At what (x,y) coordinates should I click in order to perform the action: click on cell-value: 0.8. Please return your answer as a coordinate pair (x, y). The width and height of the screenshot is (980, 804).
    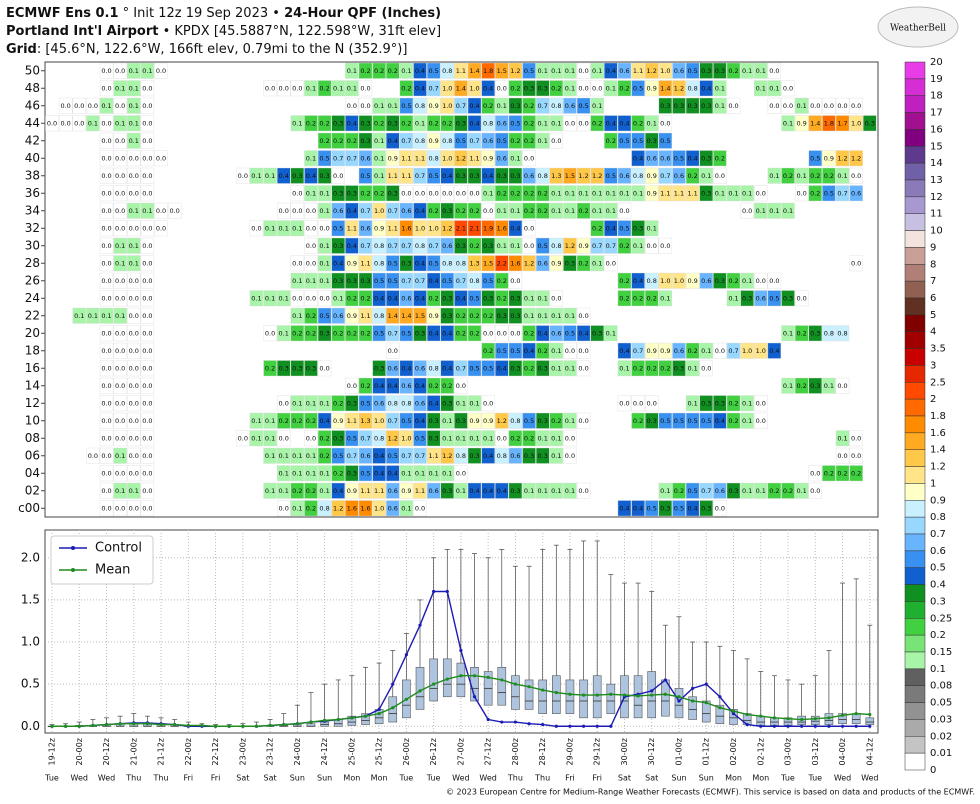
    Looking at the image, I should click on (474, 281).